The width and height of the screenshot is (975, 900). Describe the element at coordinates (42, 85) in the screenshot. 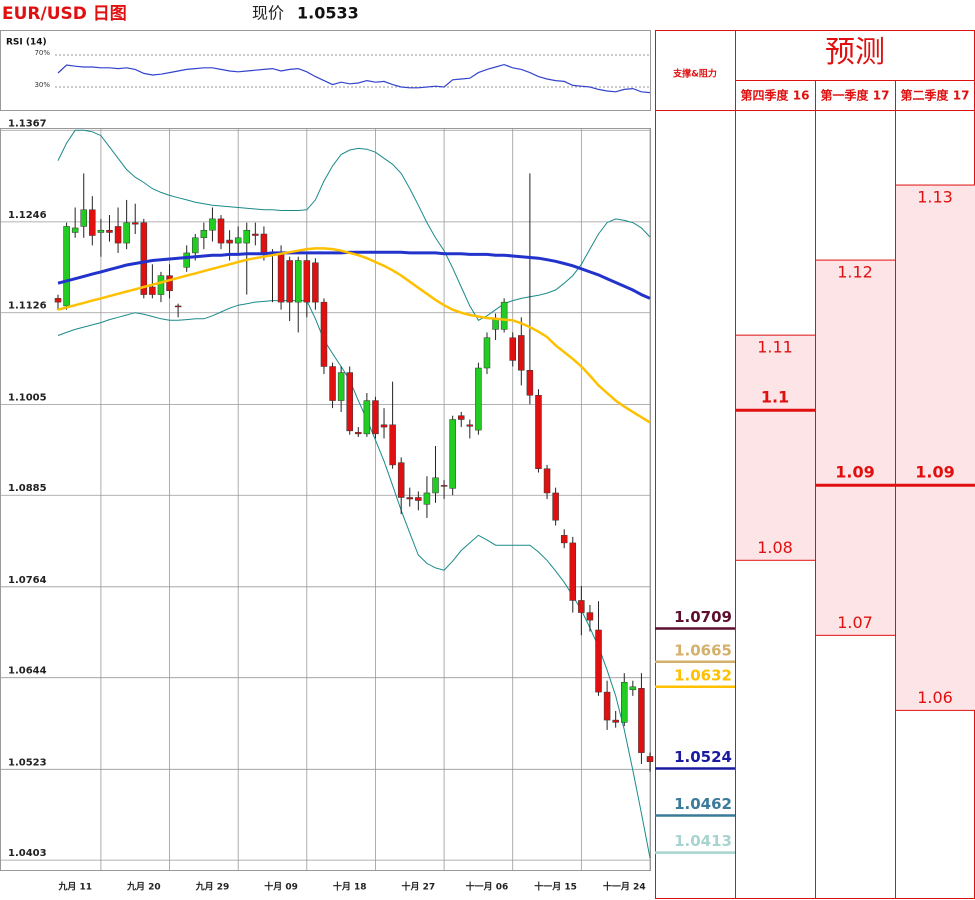

I see `rsi-tick-label: 30%` at that location.